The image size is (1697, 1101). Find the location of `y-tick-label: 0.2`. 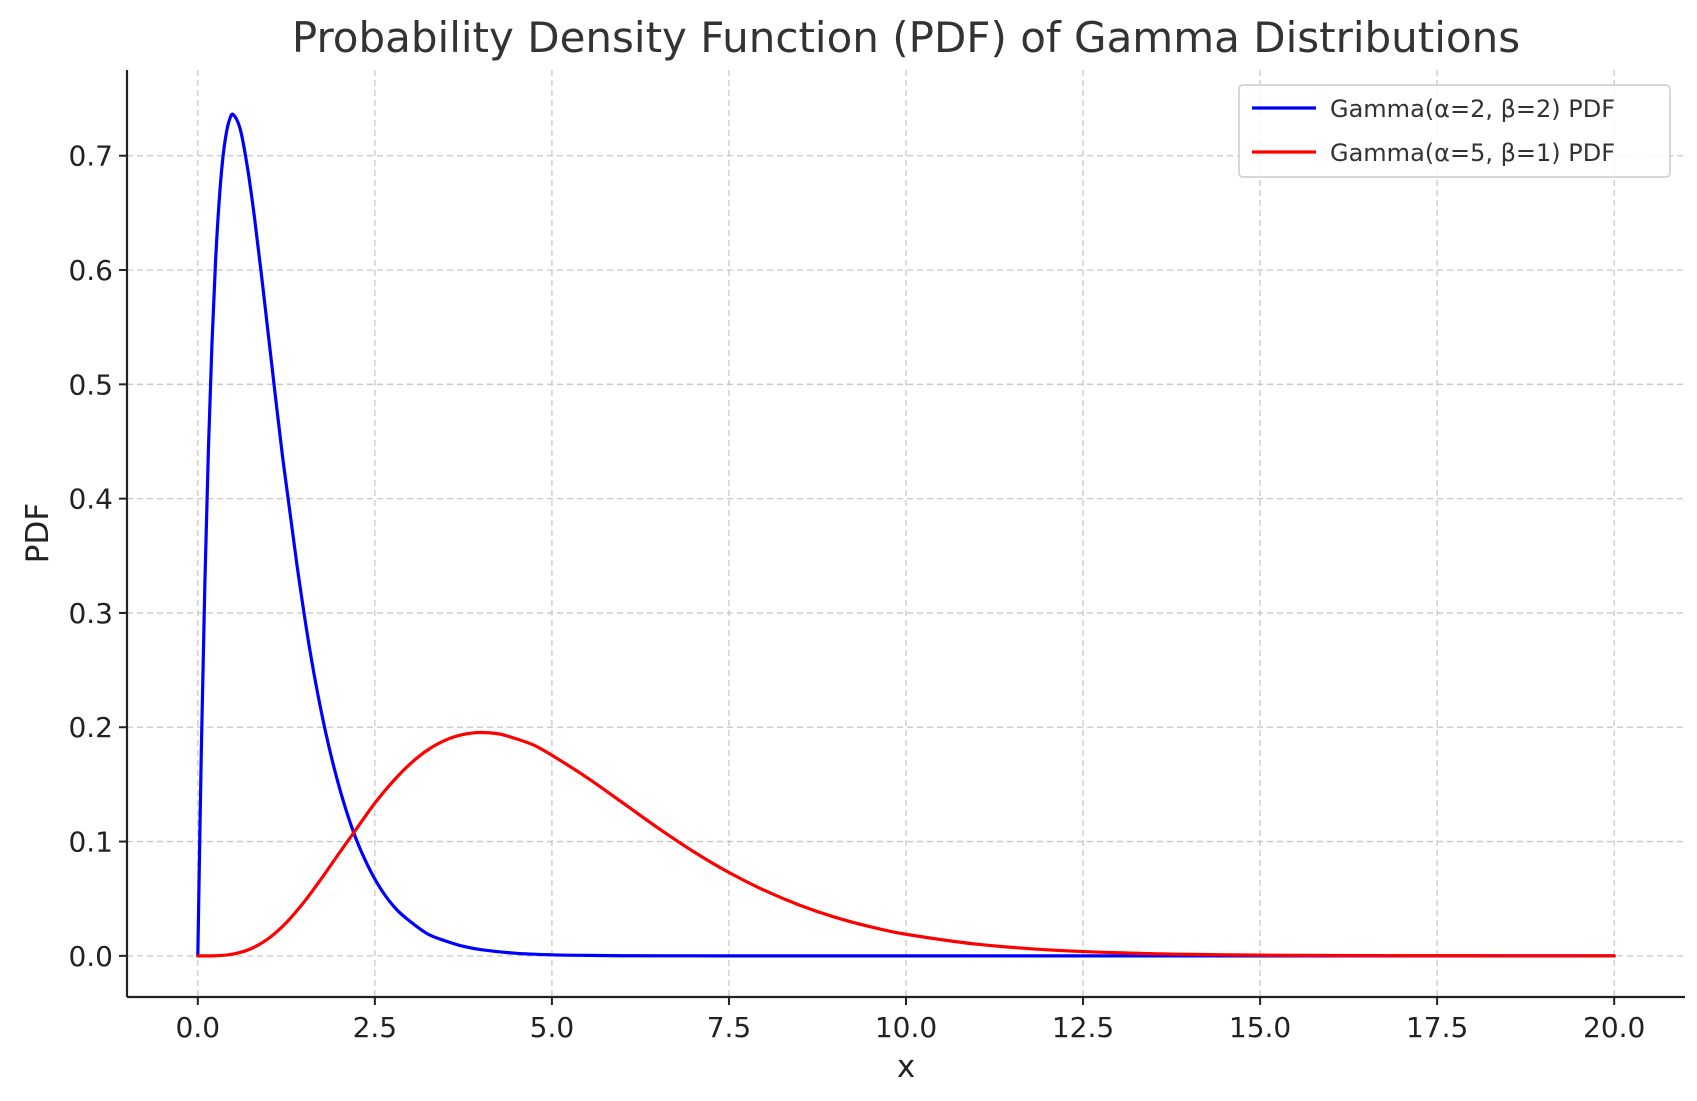

y-tick-label: 0.2 is located at coordinates (90, 727).